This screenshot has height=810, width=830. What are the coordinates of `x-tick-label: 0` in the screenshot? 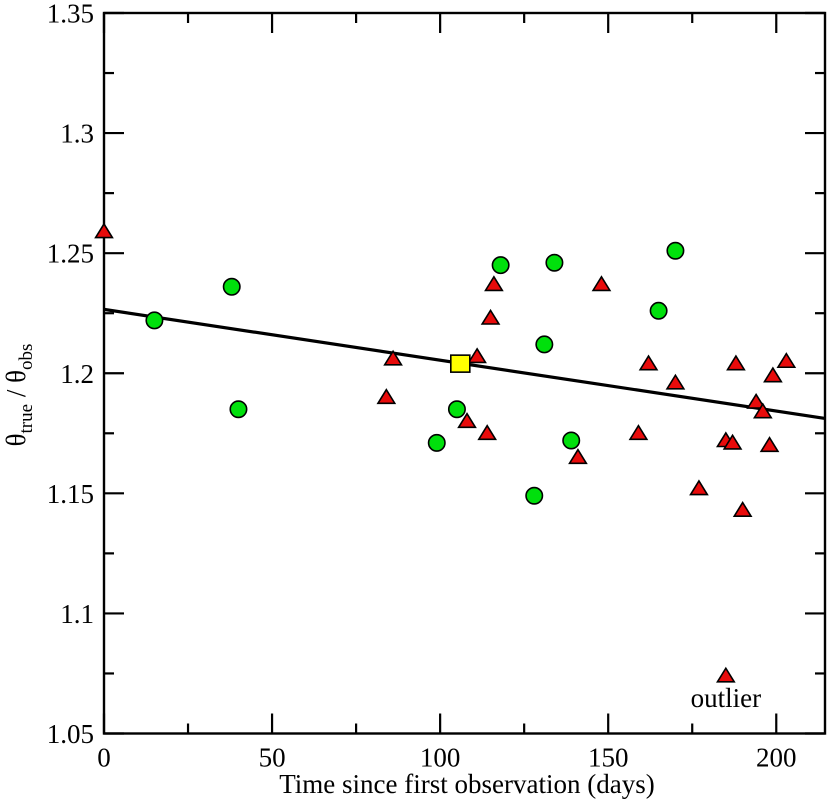 It's located at (104, 758).